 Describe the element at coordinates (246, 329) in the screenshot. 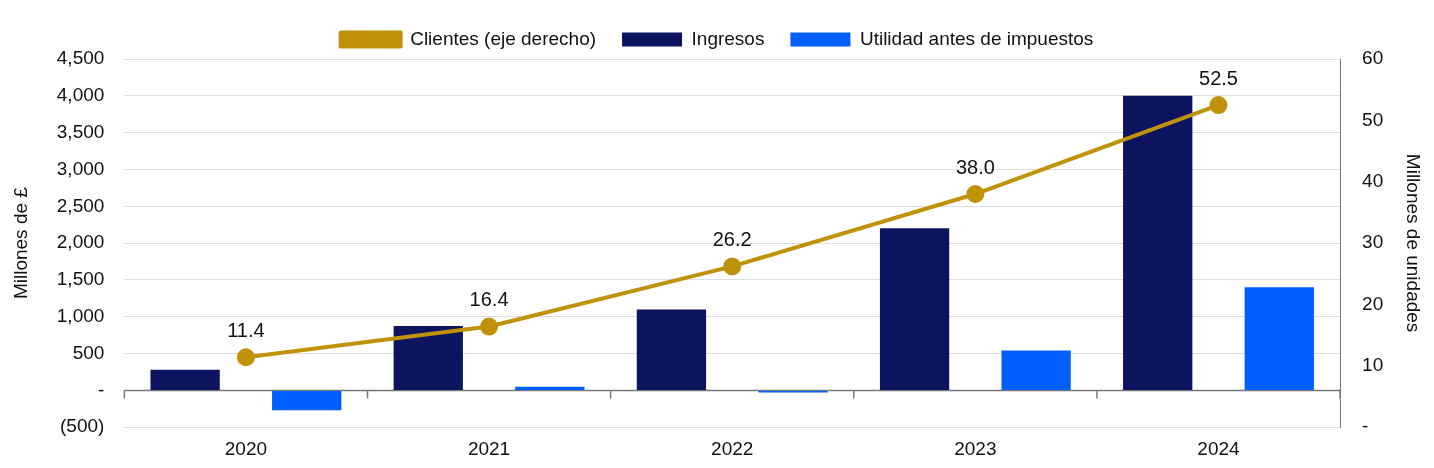

I see `data-label: 11.4` at that location.